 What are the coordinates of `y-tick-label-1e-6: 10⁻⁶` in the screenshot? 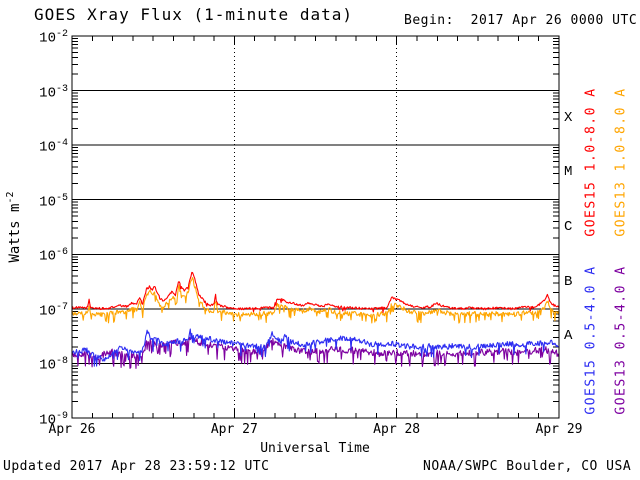 It's located at (53, 256).